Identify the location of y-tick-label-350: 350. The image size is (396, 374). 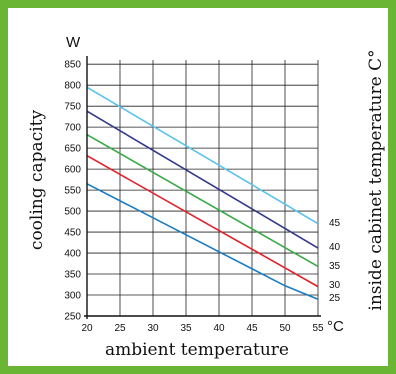
(72, 275).